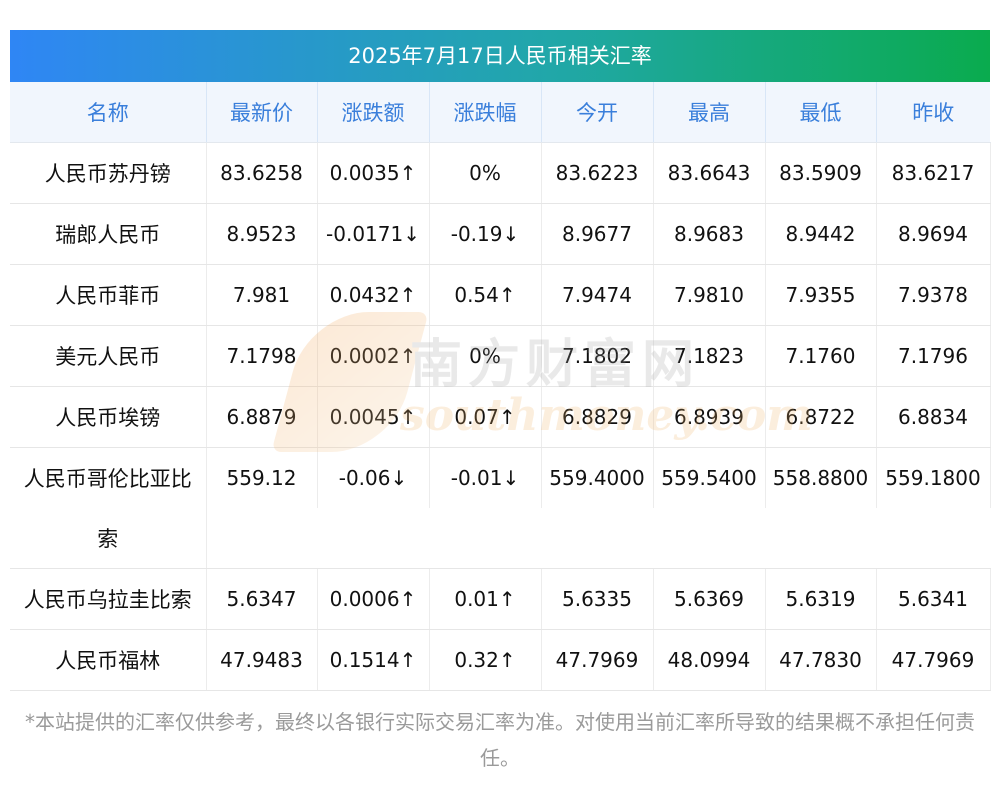  Describe the element at coordinates (709, 660) in the screenshot. I see `cell-high: 48.0994` at that location.